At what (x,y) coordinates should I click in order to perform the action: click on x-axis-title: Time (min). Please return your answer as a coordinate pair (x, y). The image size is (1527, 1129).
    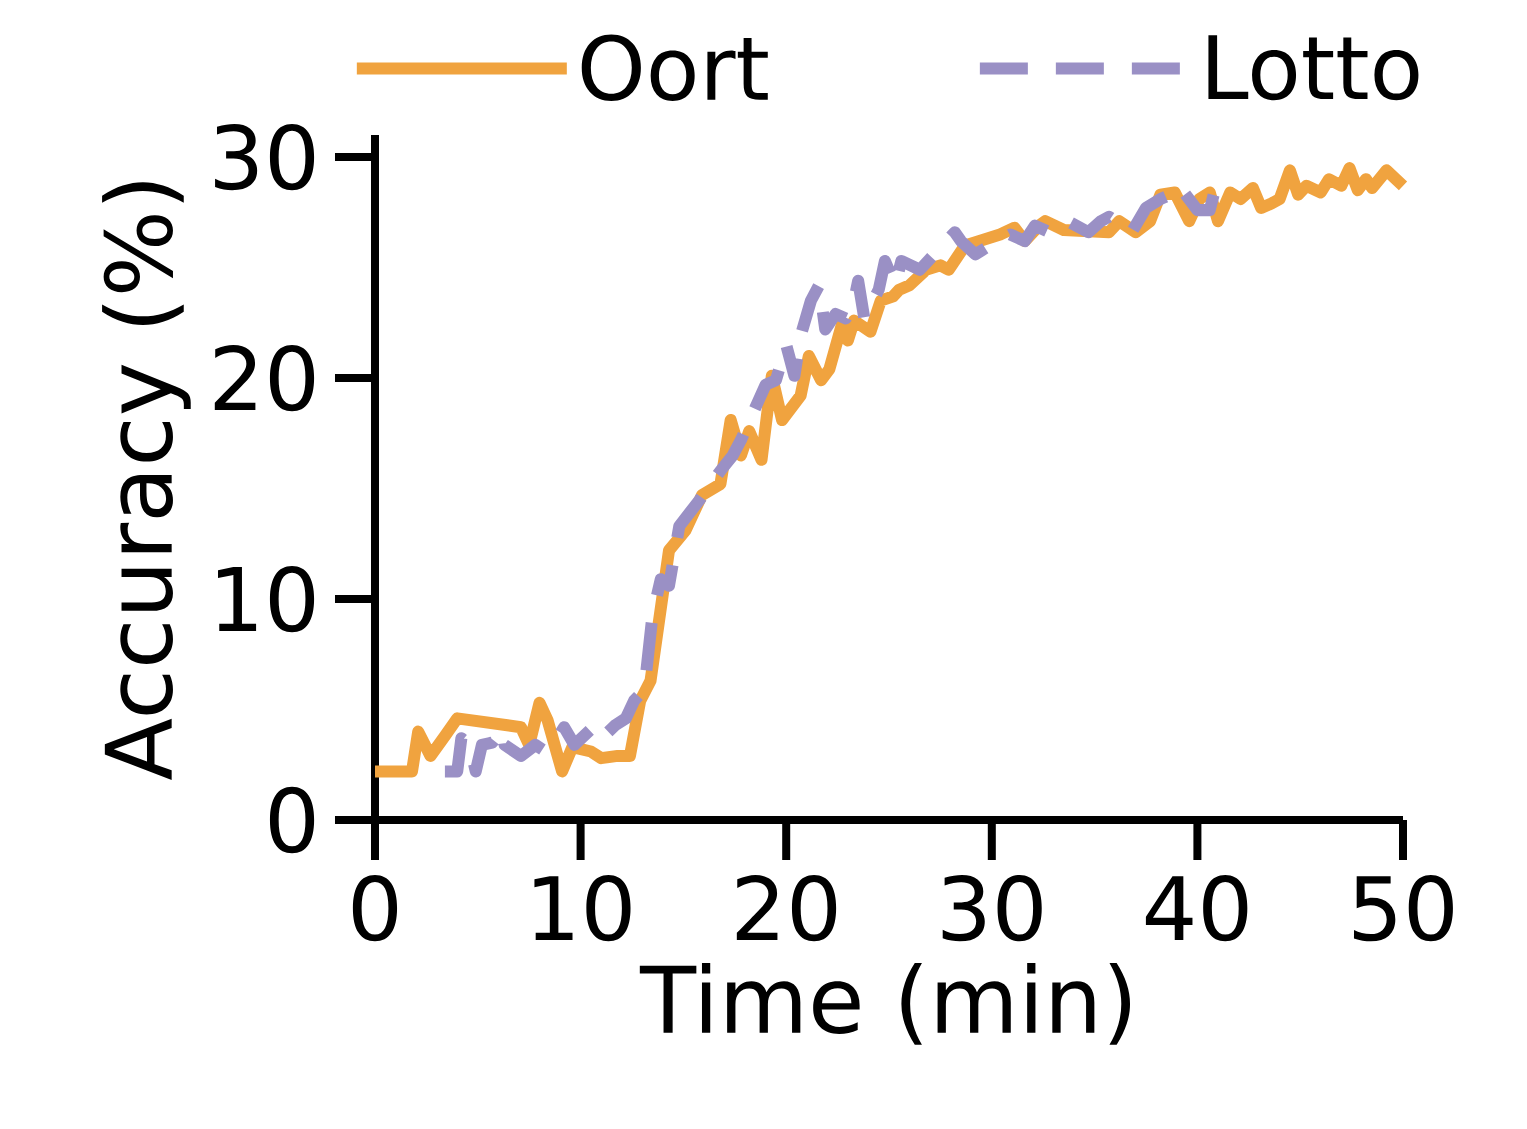
    Looking at the image, I should click on (885, 1004).